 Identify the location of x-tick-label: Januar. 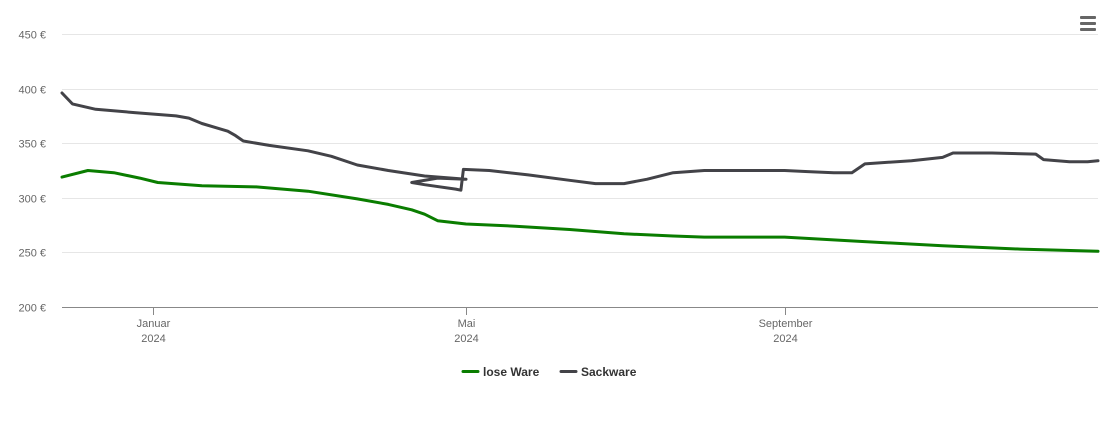
(154, 324).